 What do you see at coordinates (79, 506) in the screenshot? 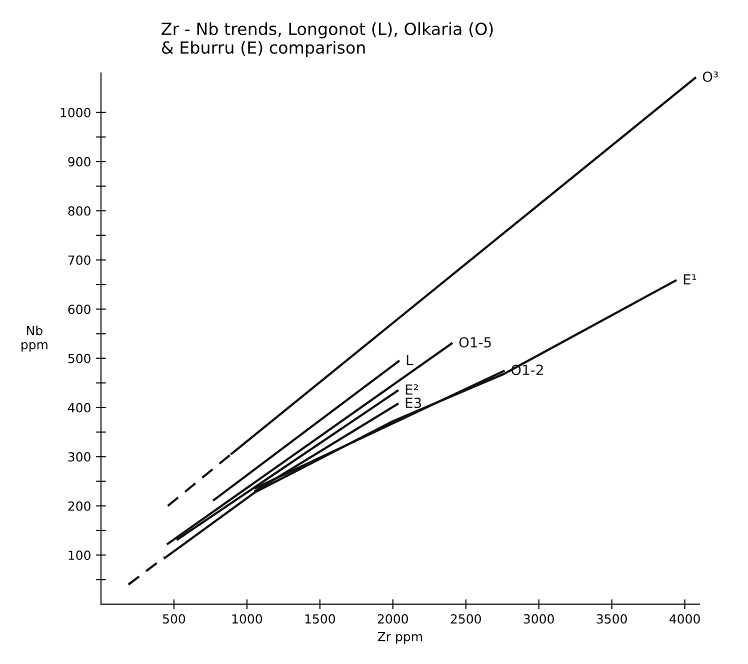
I see `y-tick-label: 200` at bounding box center [79, 506].